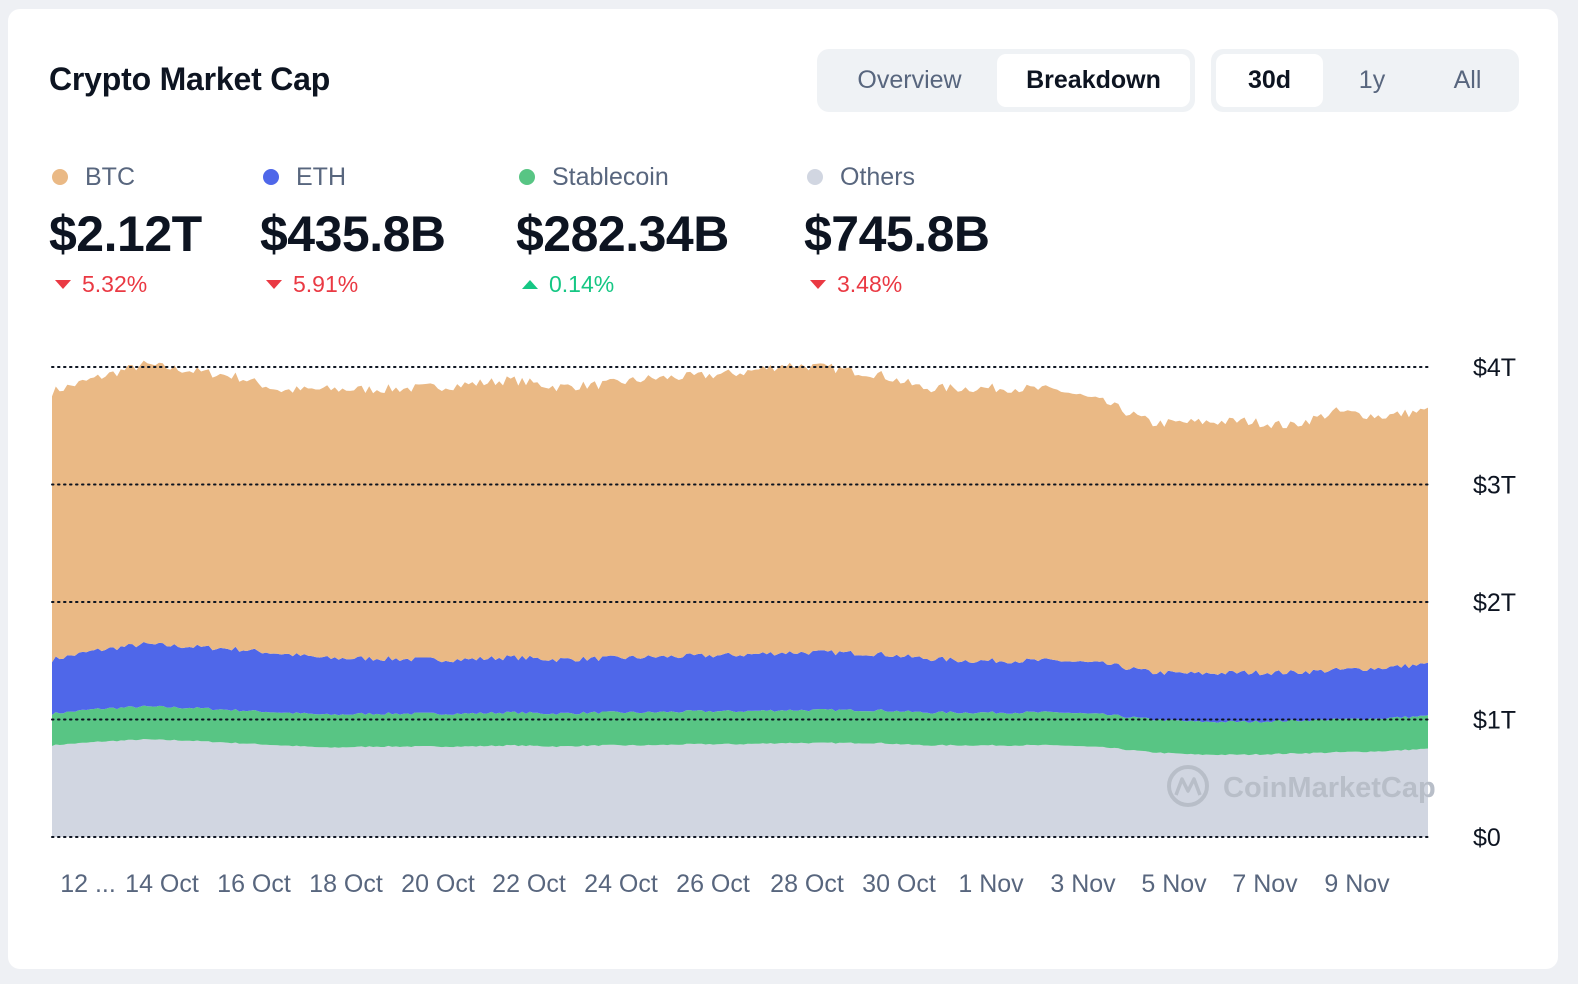 This screenshot has height=984, width=1578. Describe the element at coordinates (438, 884) in the screenshot. I see `x-tick-label: 20 Oct` at that location.